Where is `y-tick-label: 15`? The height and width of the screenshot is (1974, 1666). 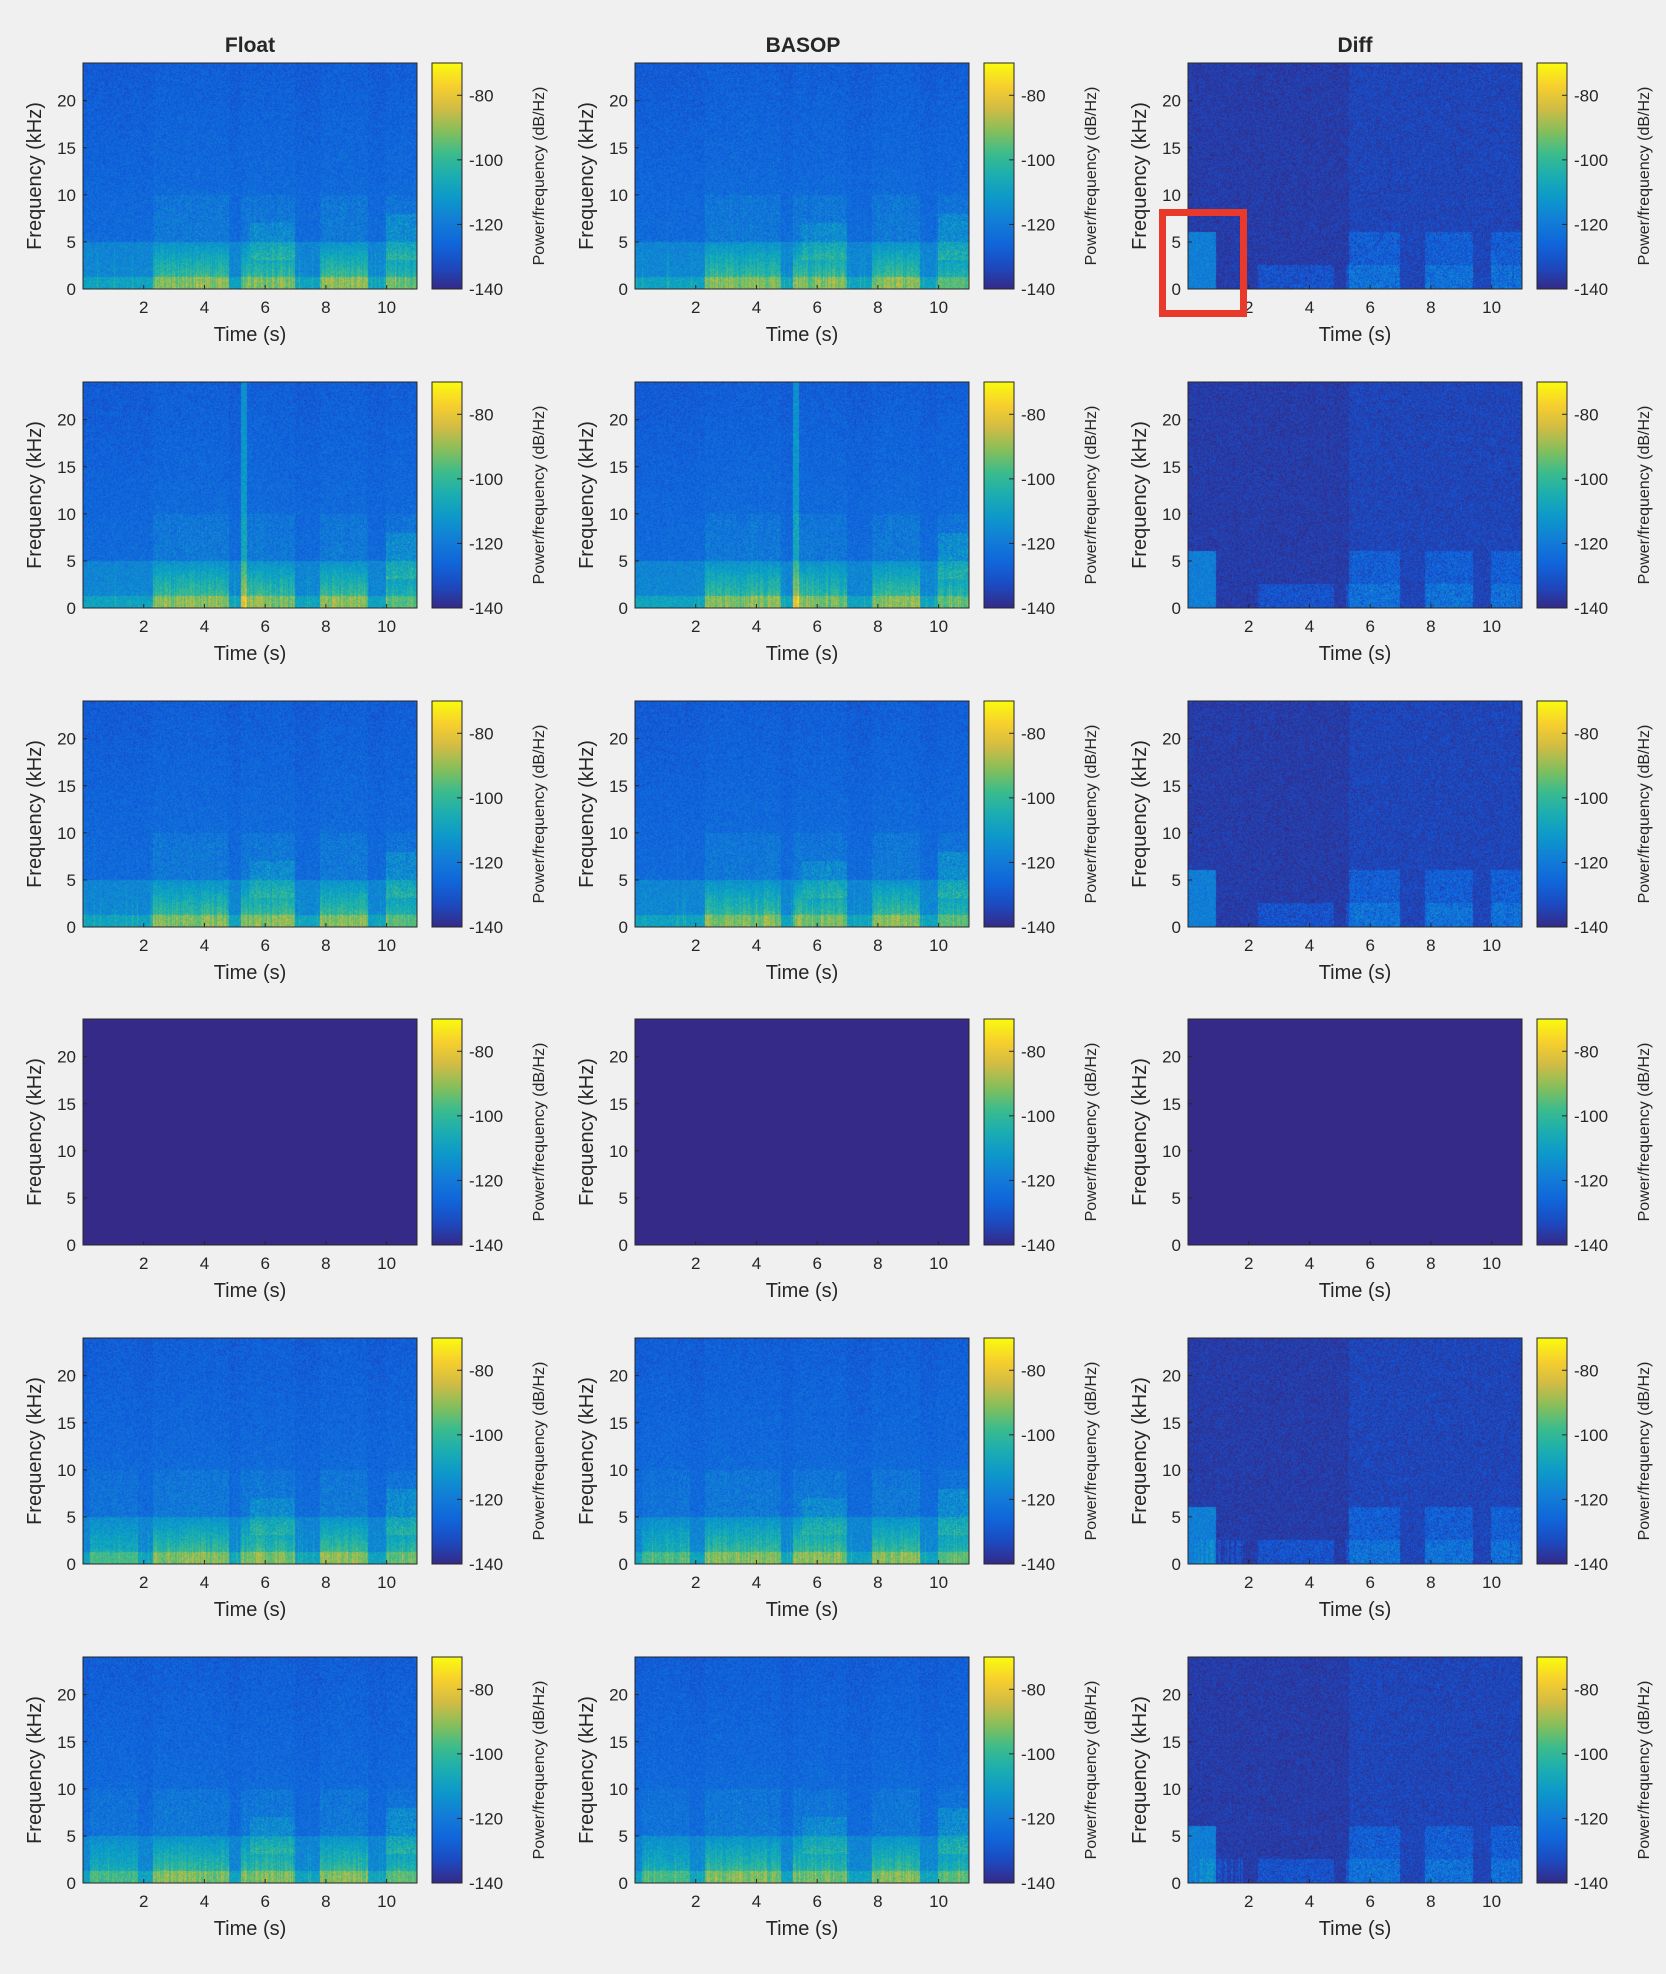
y-tick-label: 15 is located at coordinates (66, 467).